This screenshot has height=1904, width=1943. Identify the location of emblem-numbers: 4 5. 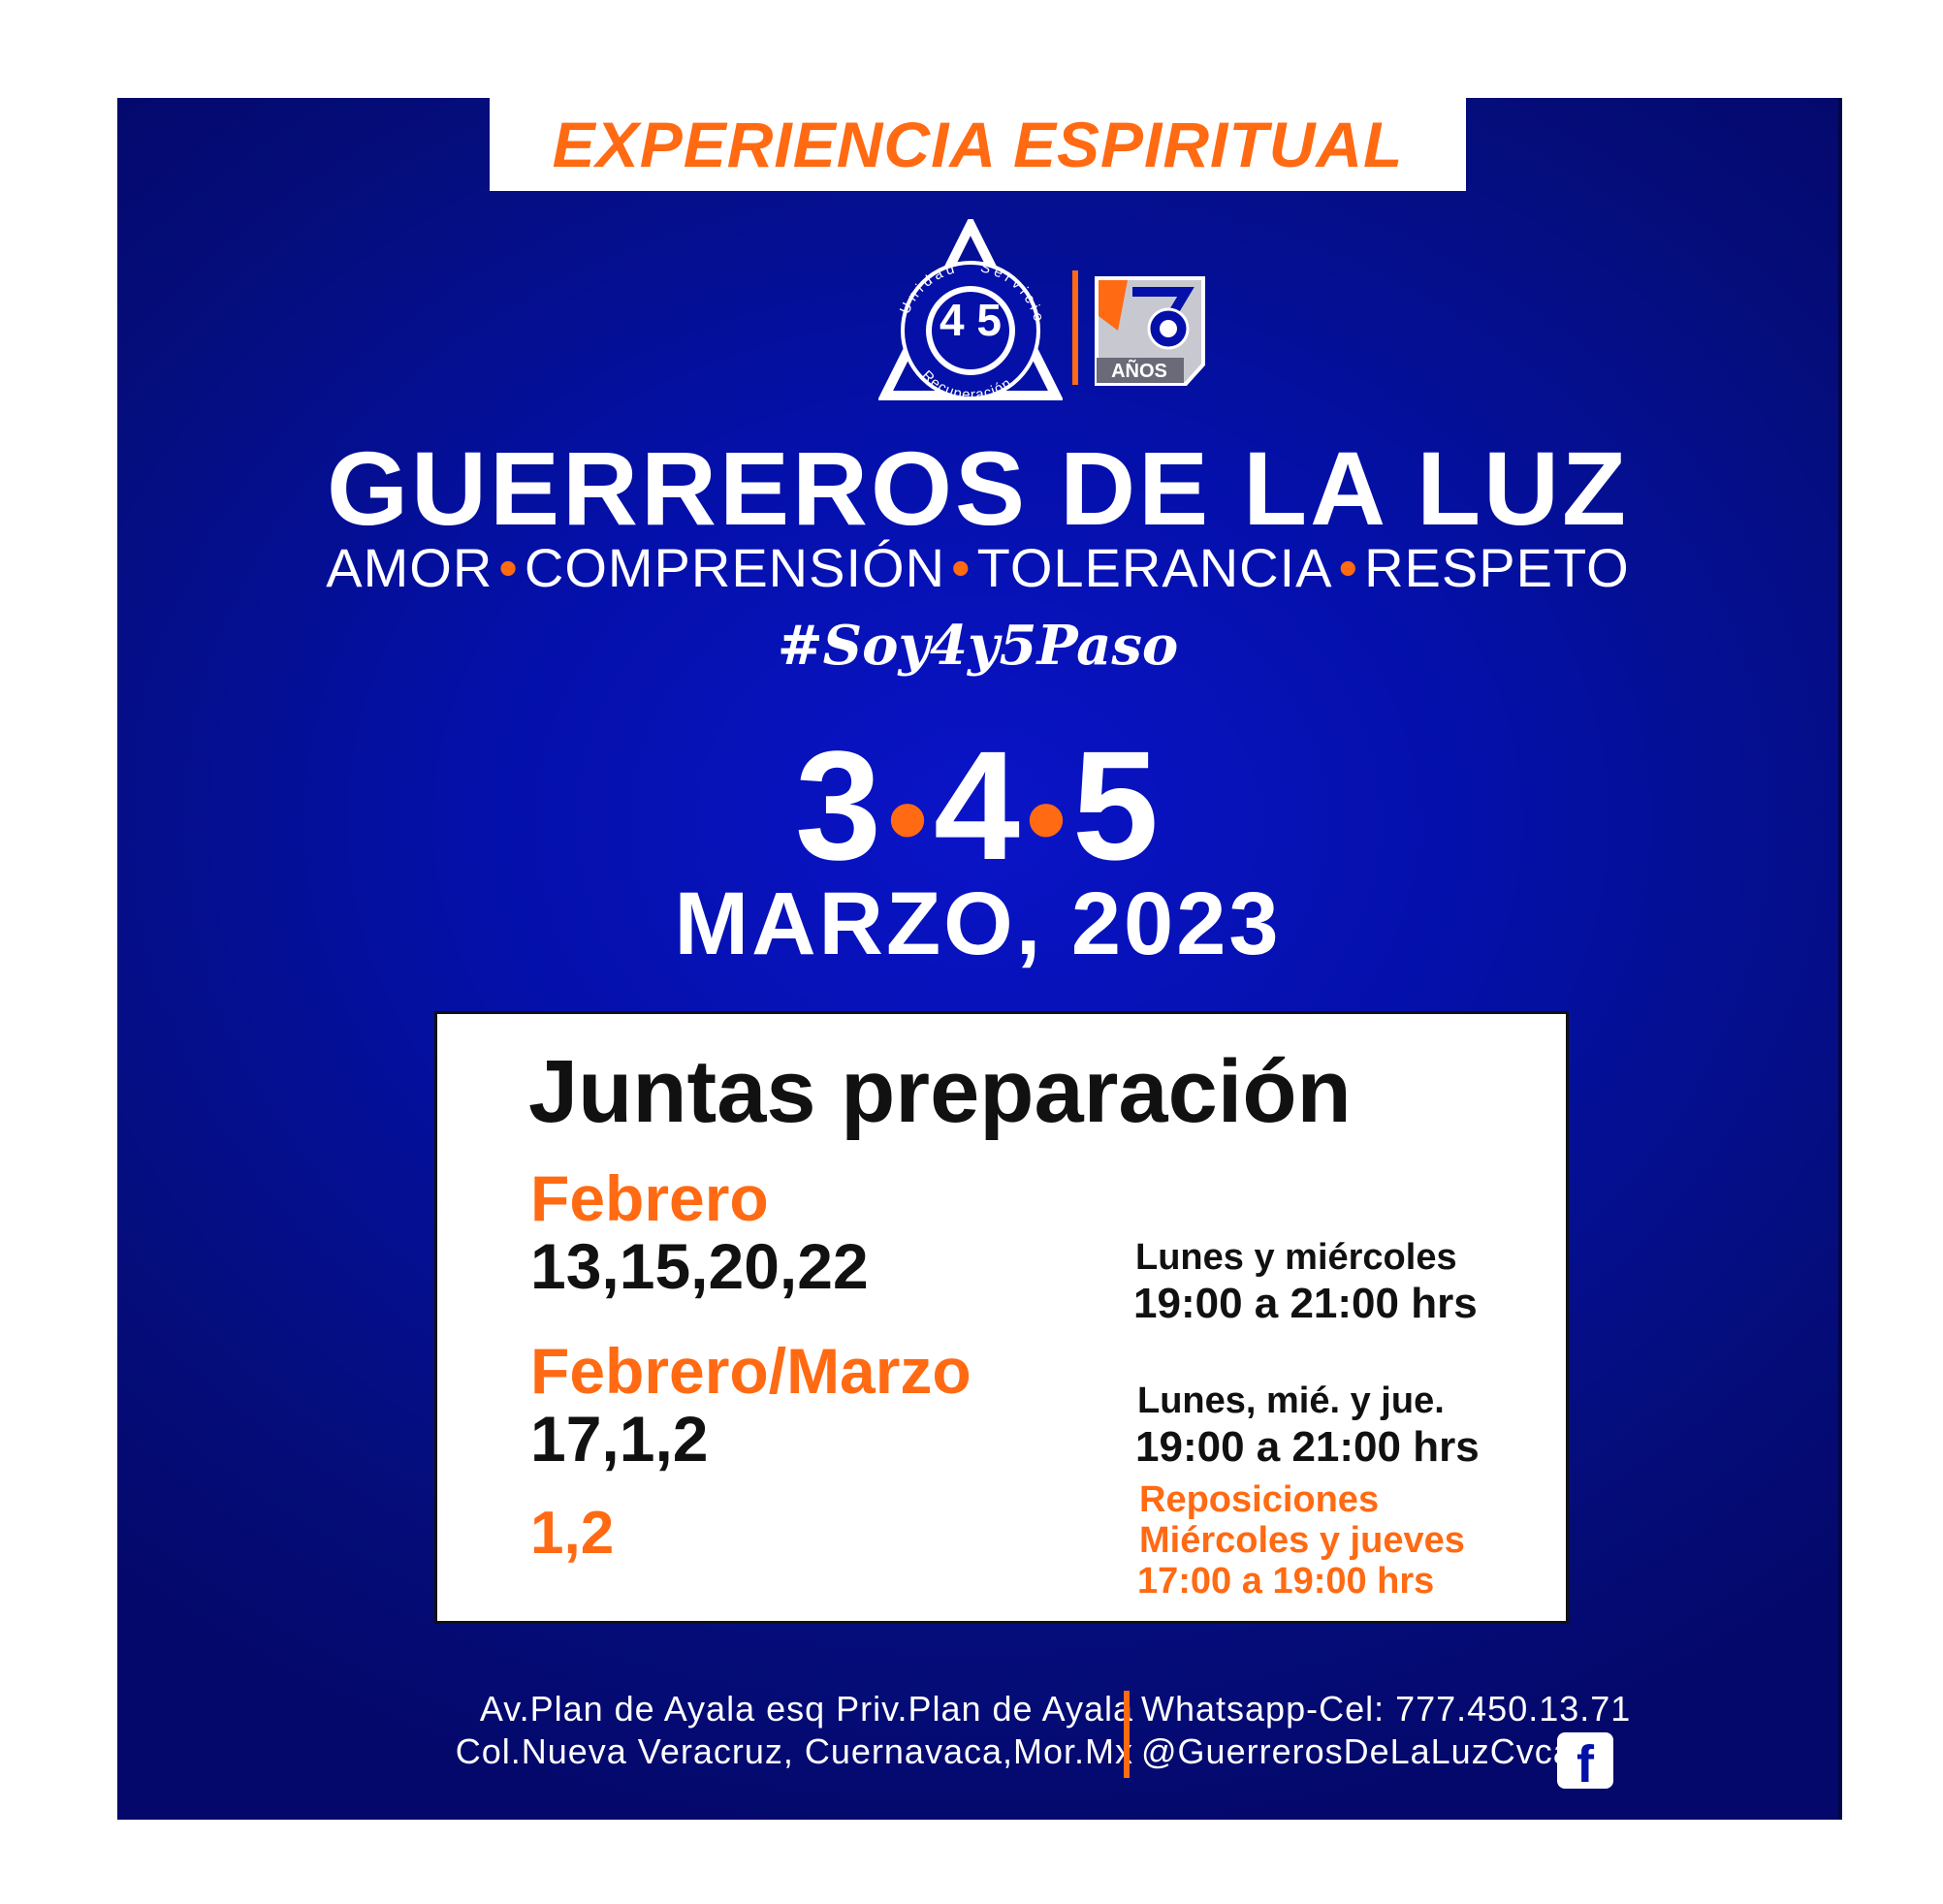
(971, 320).